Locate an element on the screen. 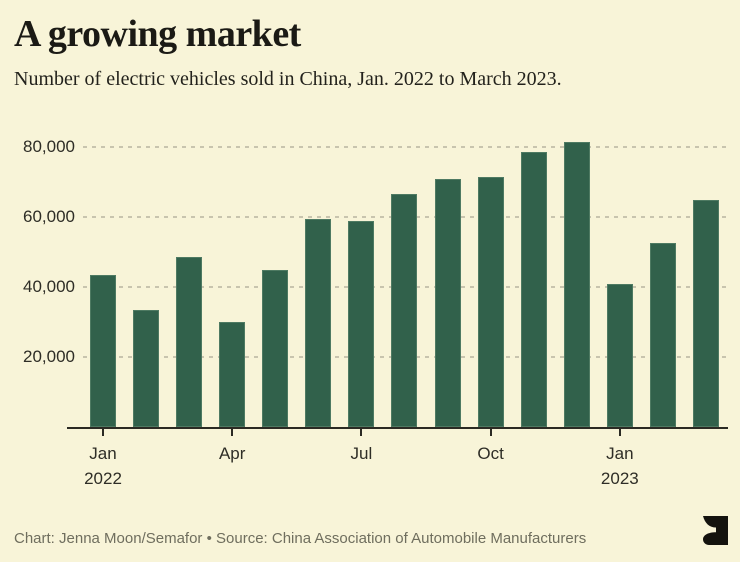 This screenshot has height=562, width=740. bar-dec-2022 is located at coordinates (576, 284).